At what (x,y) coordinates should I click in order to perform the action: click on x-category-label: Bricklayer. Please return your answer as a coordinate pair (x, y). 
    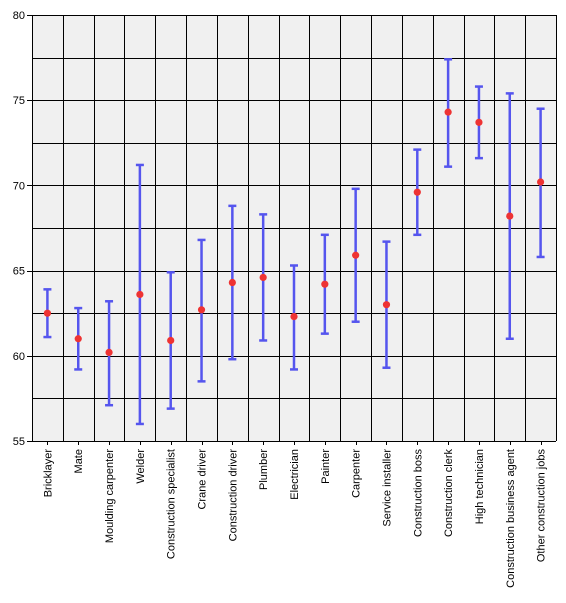
    Looking at the image, I should click on (48, 473).